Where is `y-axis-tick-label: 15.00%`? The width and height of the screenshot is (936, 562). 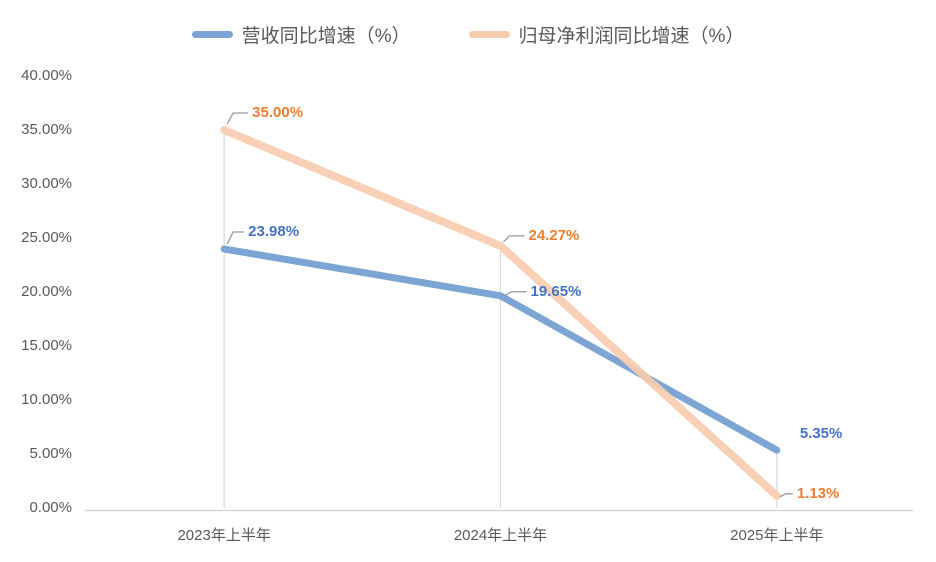
y-axis-tick-label: 15.00% is located at coordinates (46, 345).